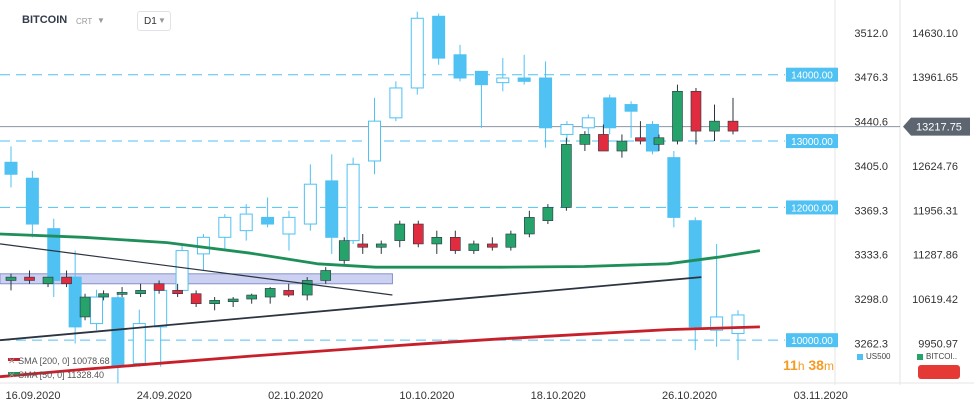 This screenshot has width=974, height=411. Describe the element at coordinates (801, 366) in the screenshot. I see `timer-hours-unit: h` at that location.